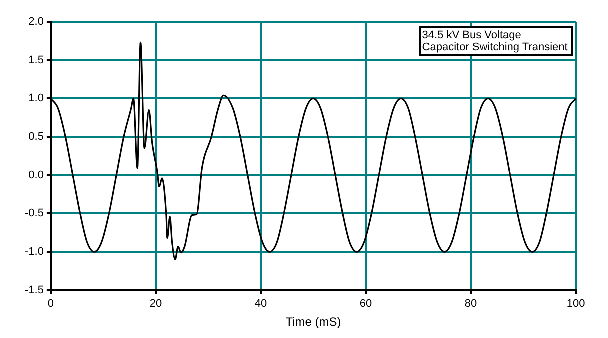  Describe the element at coordinates (36, 60) in the screenshot. I see `y-tick-label: 1.5` at that location.